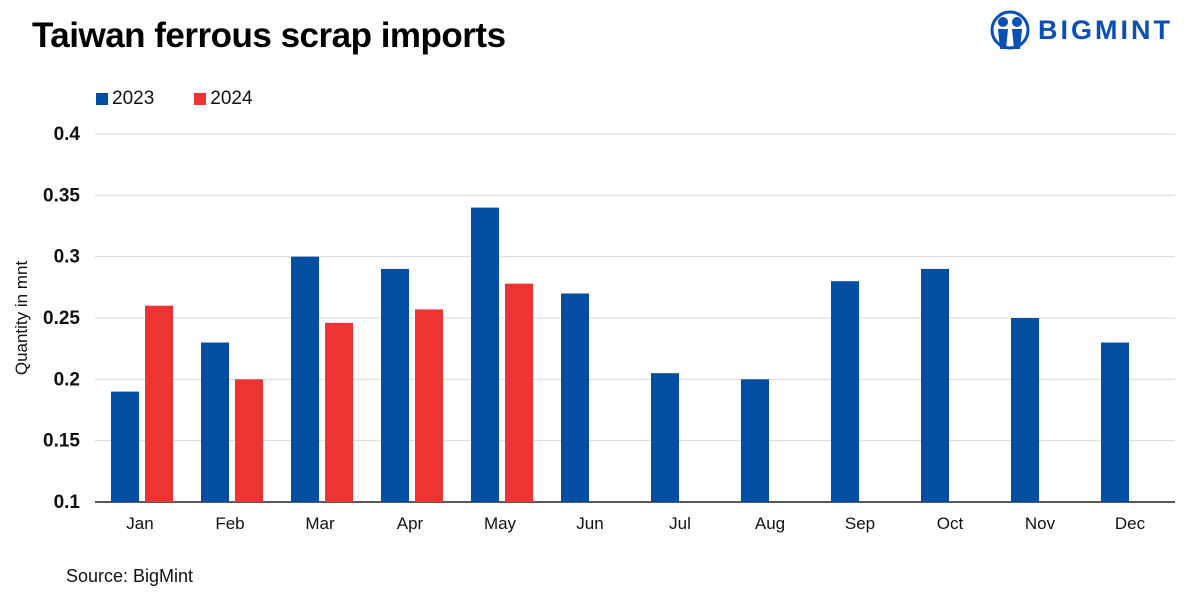  What do you see at coordinates (133, 98) in the screenshot?
I see `legend-label: 2023` at bounding box center [133, 98].